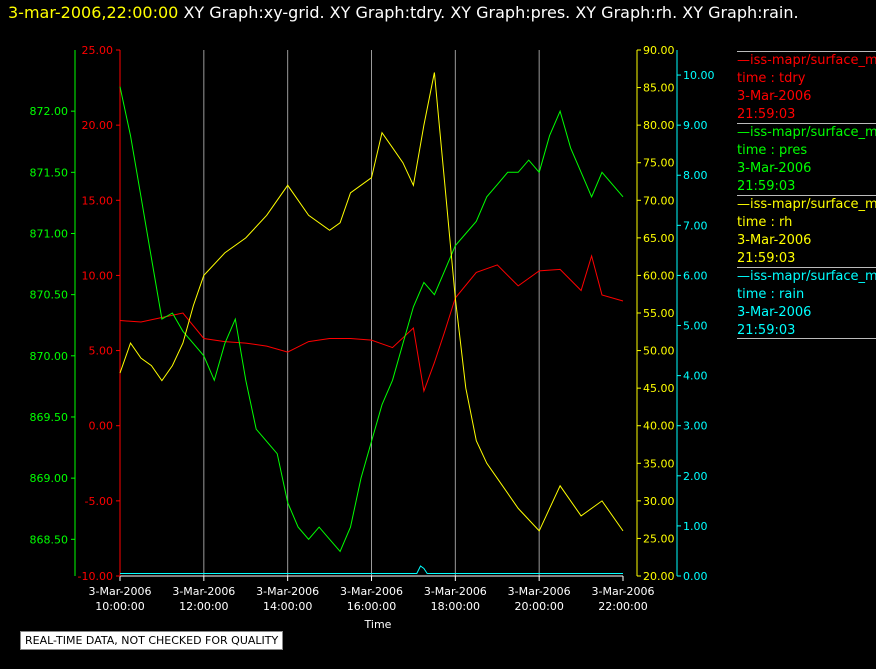  I want to click on tdry-series-line, so click(371, 324).